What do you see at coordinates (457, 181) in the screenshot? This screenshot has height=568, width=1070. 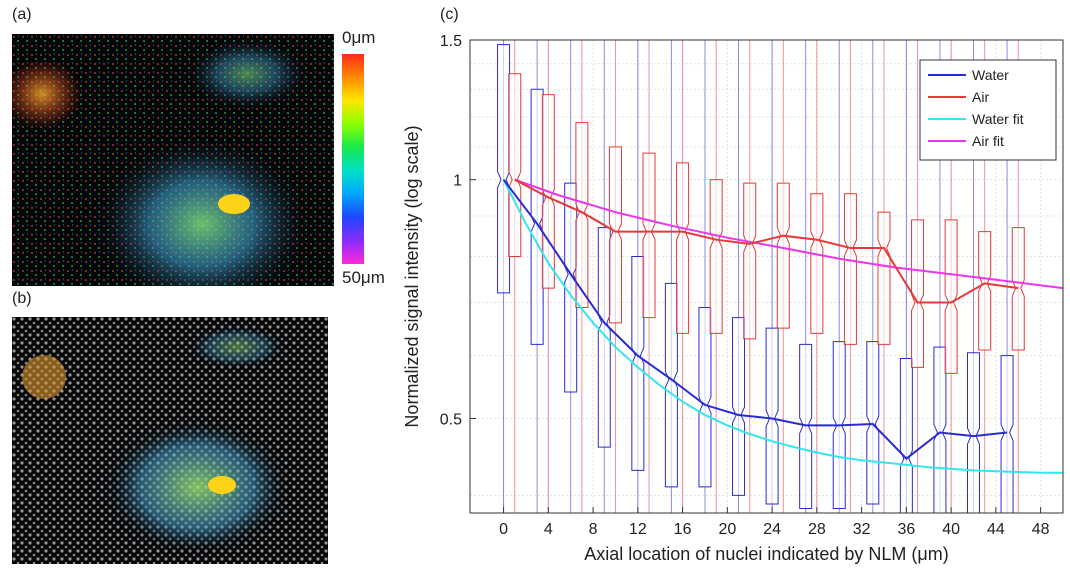 I see `y-tick-label: 1` at bounding box center [457, 181].